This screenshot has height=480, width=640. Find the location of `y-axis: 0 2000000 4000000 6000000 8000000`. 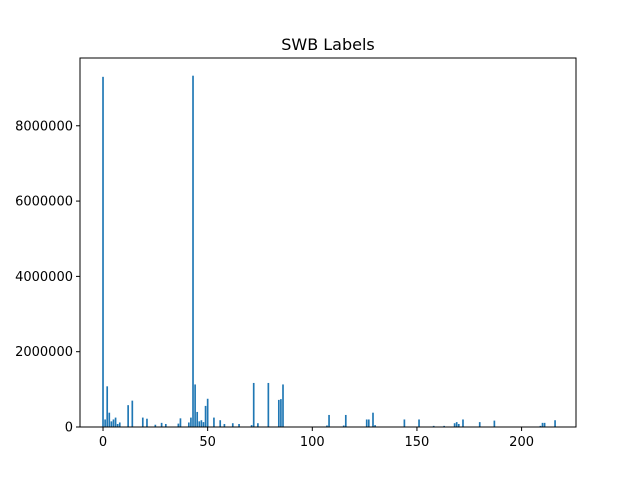

y-axis: 0 2000000 4000000 6000000 8000000 is located at coordinates (47, 277).